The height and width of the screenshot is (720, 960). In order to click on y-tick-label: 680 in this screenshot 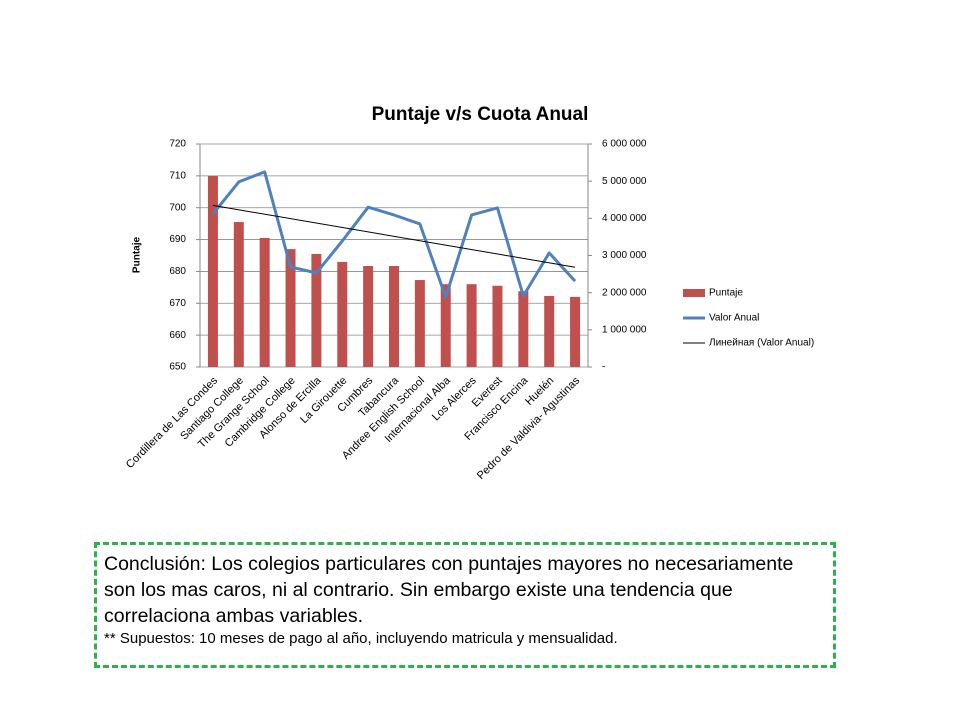, I will do `click(177, 271)`.